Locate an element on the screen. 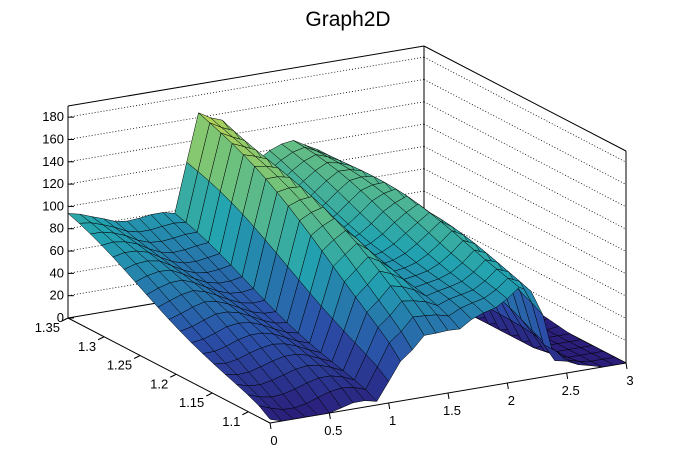 This screenshot has width=696, height=472. z-tick-label: 0 is located at coordinates (60, 317).